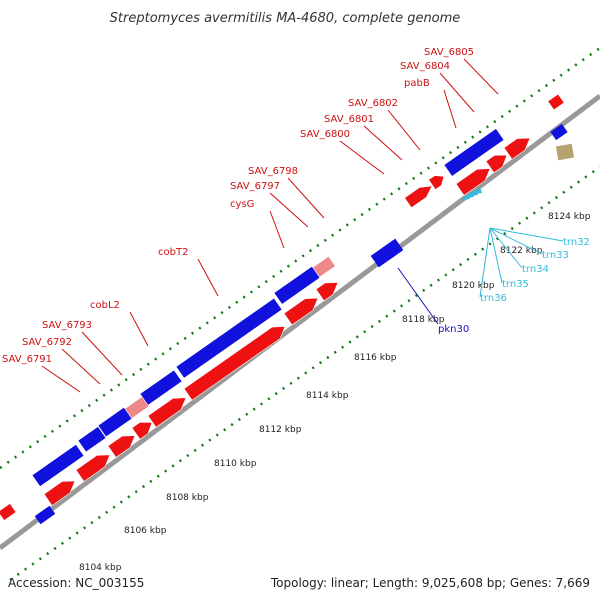 Image resolution: width=600 pixels, height=600 pixels. I want to click on gene-label: SAV_6797, so click(255, 186).